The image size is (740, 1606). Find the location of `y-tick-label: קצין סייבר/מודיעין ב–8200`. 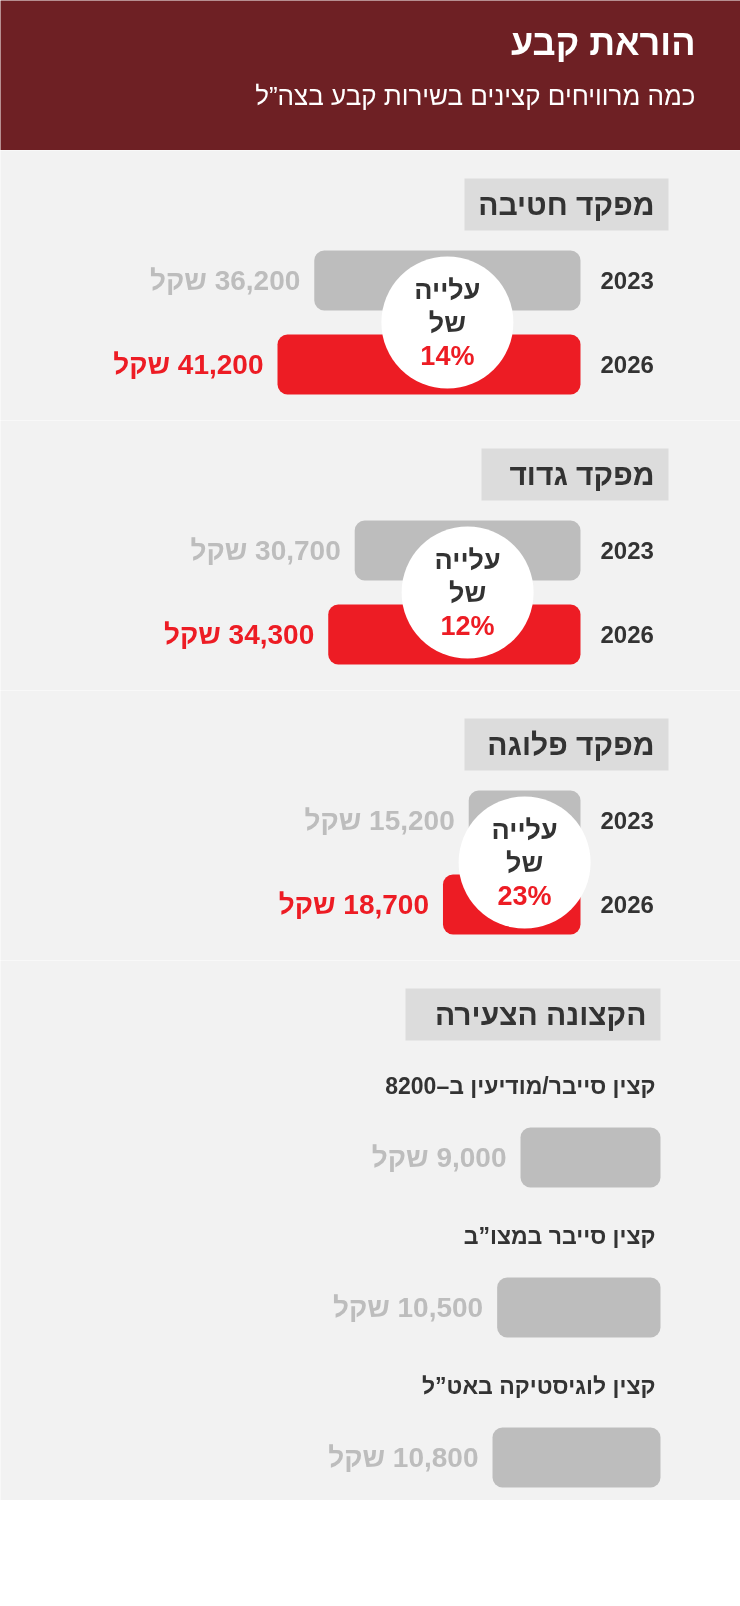

y-tick-label: קצין סייבר/מודיעין ב–8200 is located at coordinates (520, 1085).